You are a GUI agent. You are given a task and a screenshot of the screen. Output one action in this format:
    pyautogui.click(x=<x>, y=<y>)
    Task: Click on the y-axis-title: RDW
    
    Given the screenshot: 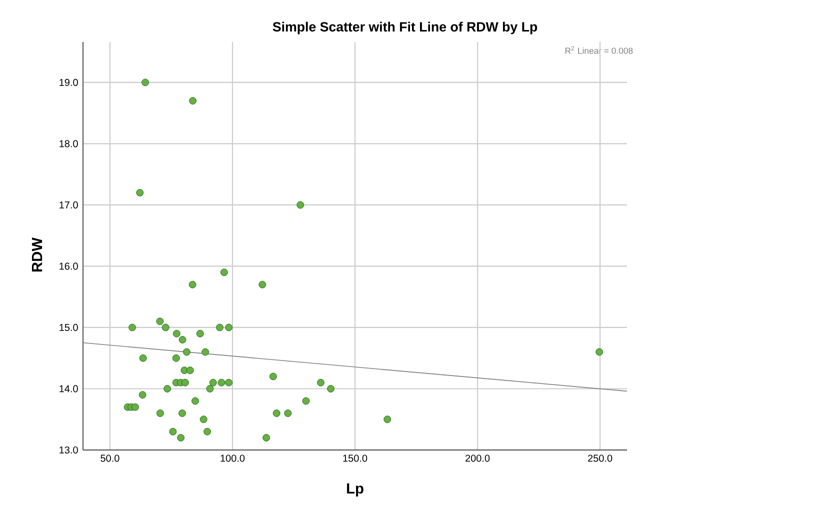 What is the action you would take?
    pyautogui.click(x=37, y=255)
    